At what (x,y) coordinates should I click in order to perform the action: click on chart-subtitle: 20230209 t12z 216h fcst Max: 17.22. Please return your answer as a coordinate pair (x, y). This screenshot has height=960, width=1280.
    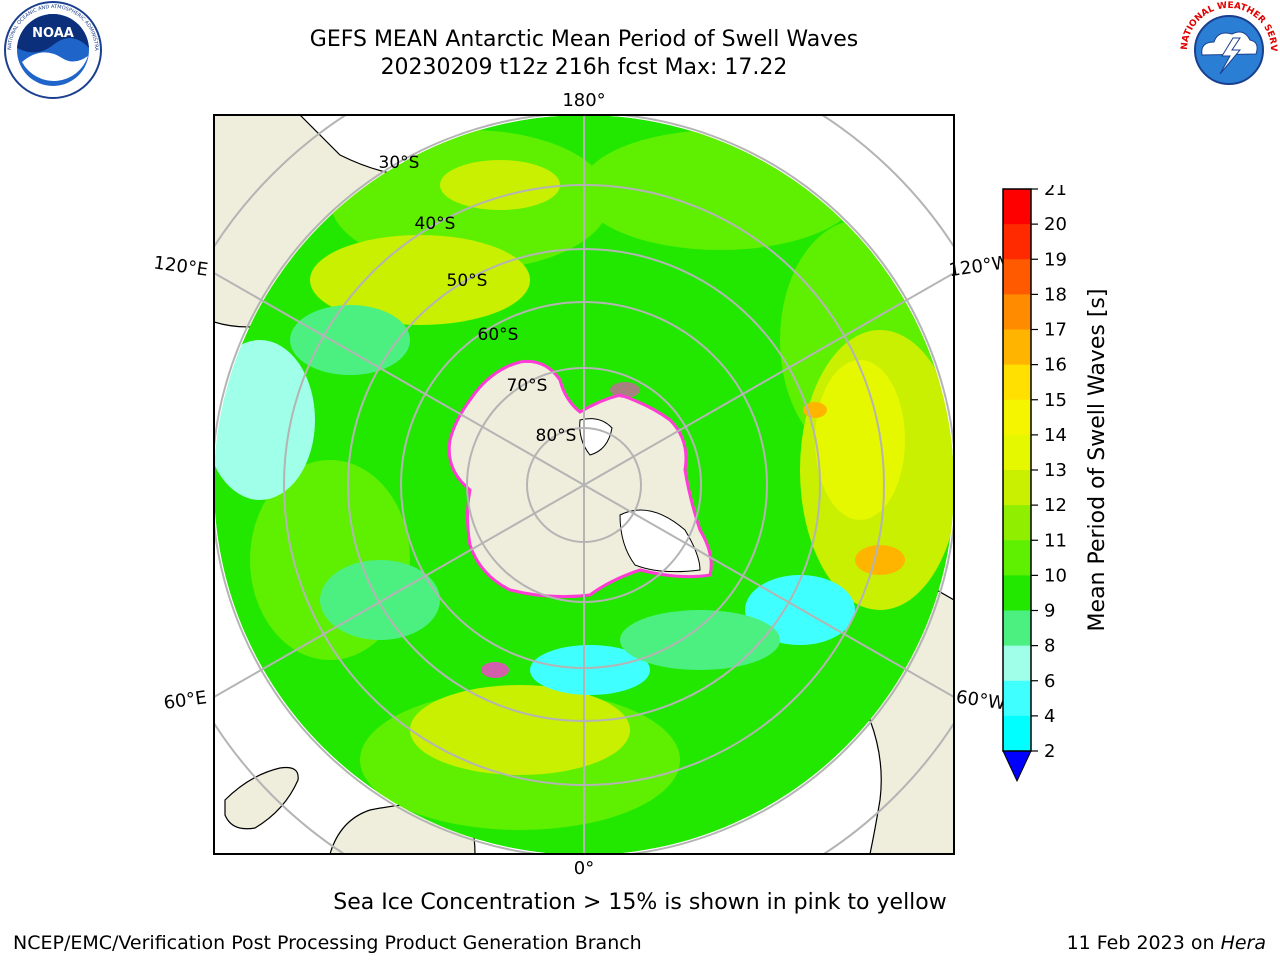
    Looking at the image, I should click on (584, 67).